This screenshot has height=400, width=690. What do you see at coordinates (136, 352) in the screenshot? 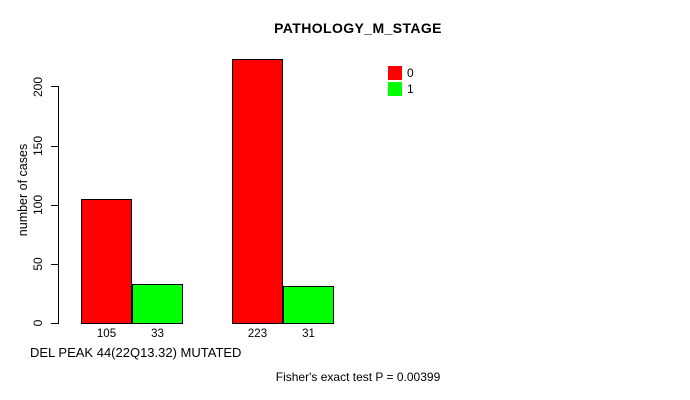
I see `x-axis-label: DEL PEAK 44(22Q13.32) MUTATED` at bounding box center [136, 352].